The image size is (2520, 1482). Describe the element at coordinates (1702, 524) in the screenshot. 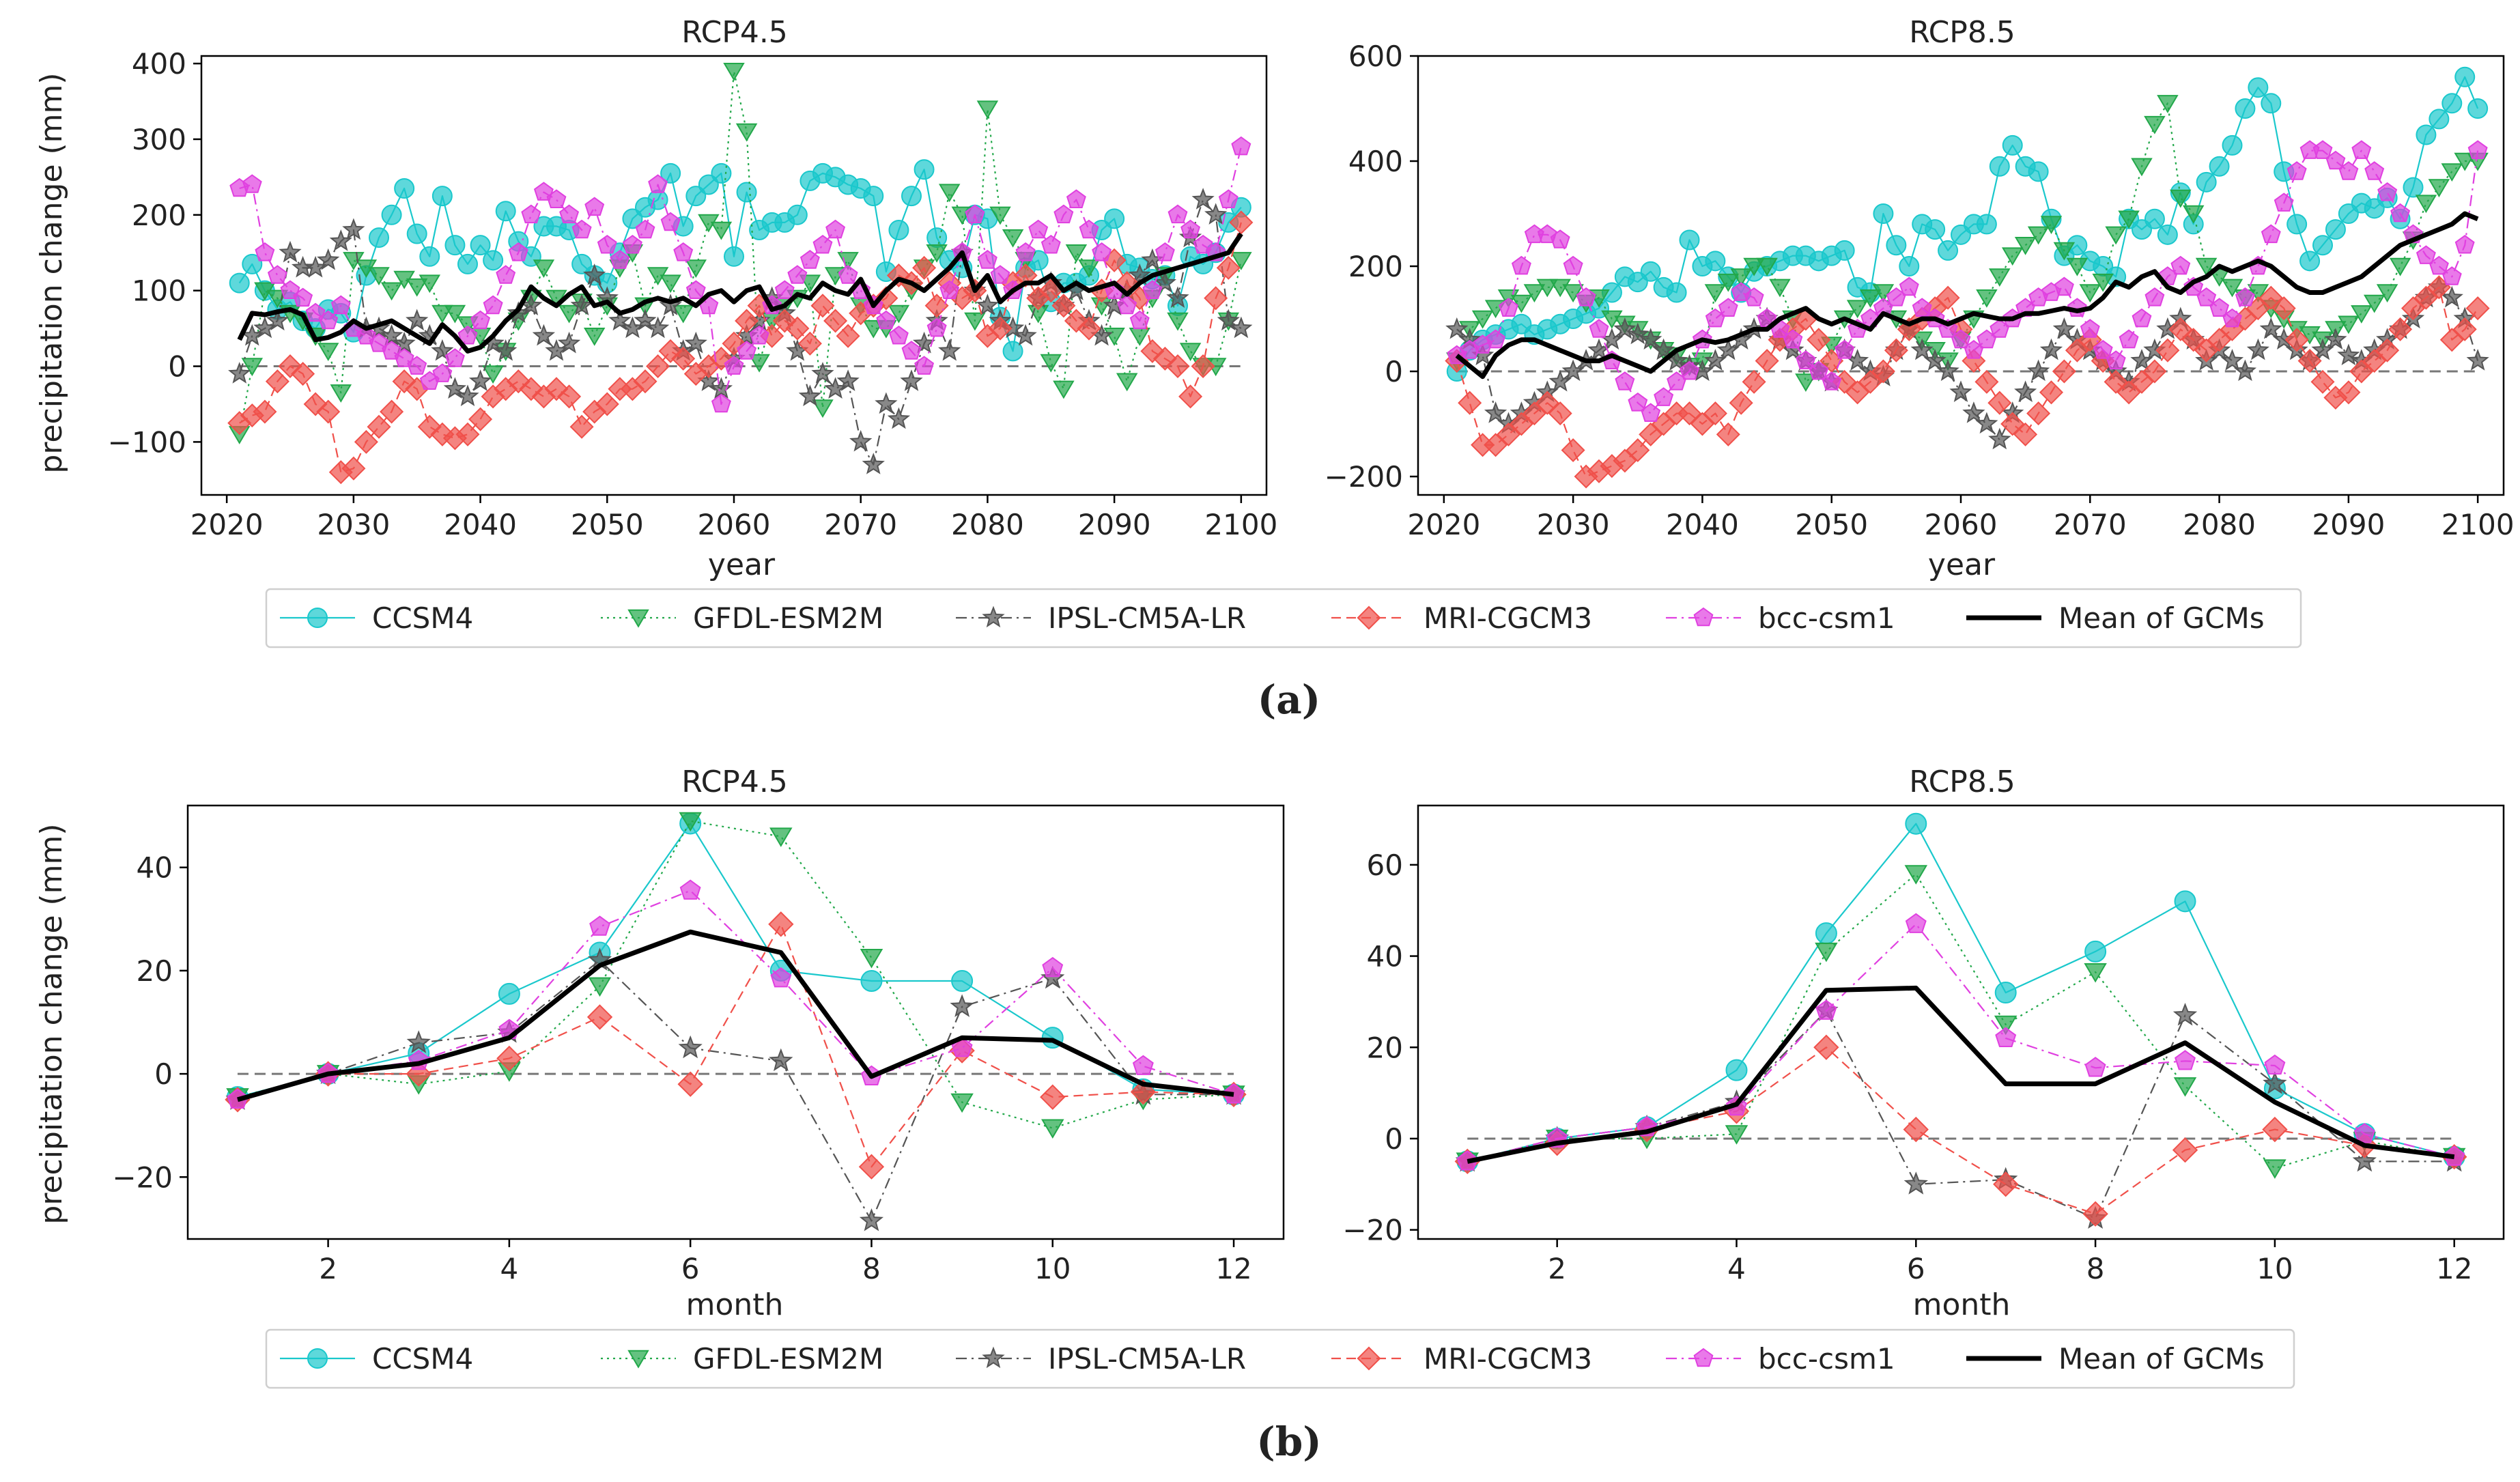

I see `a-rcp85-xtick-label: 2040` at that location.